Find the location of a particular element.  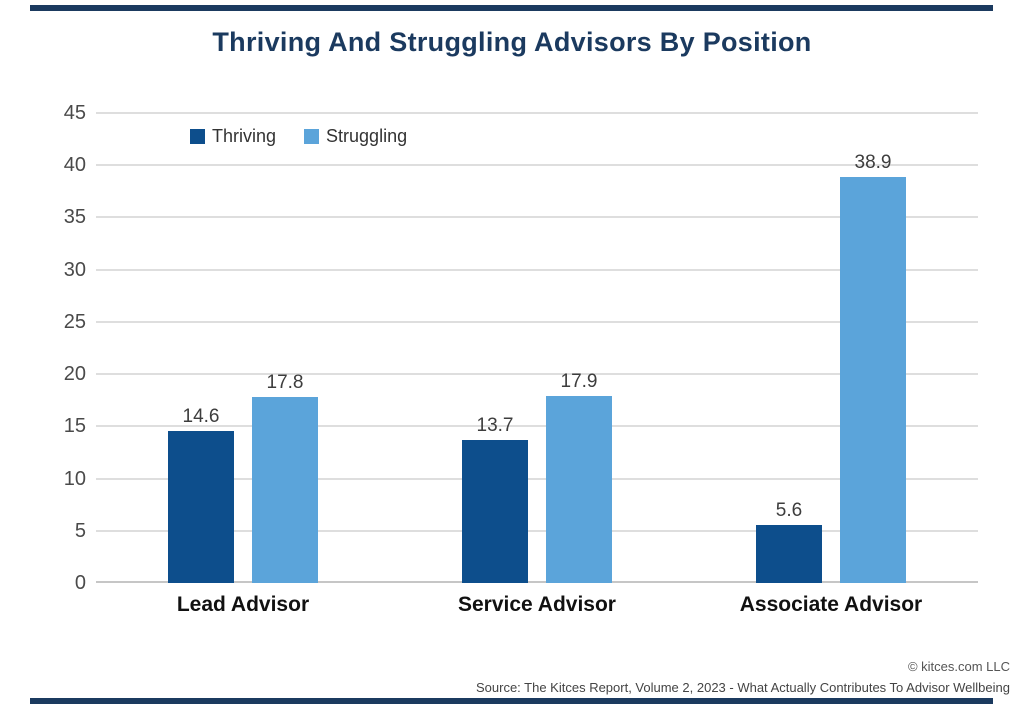

bar-wrap-thriving-associate-advisor: 5.6 is located at coordinates (789, 348).